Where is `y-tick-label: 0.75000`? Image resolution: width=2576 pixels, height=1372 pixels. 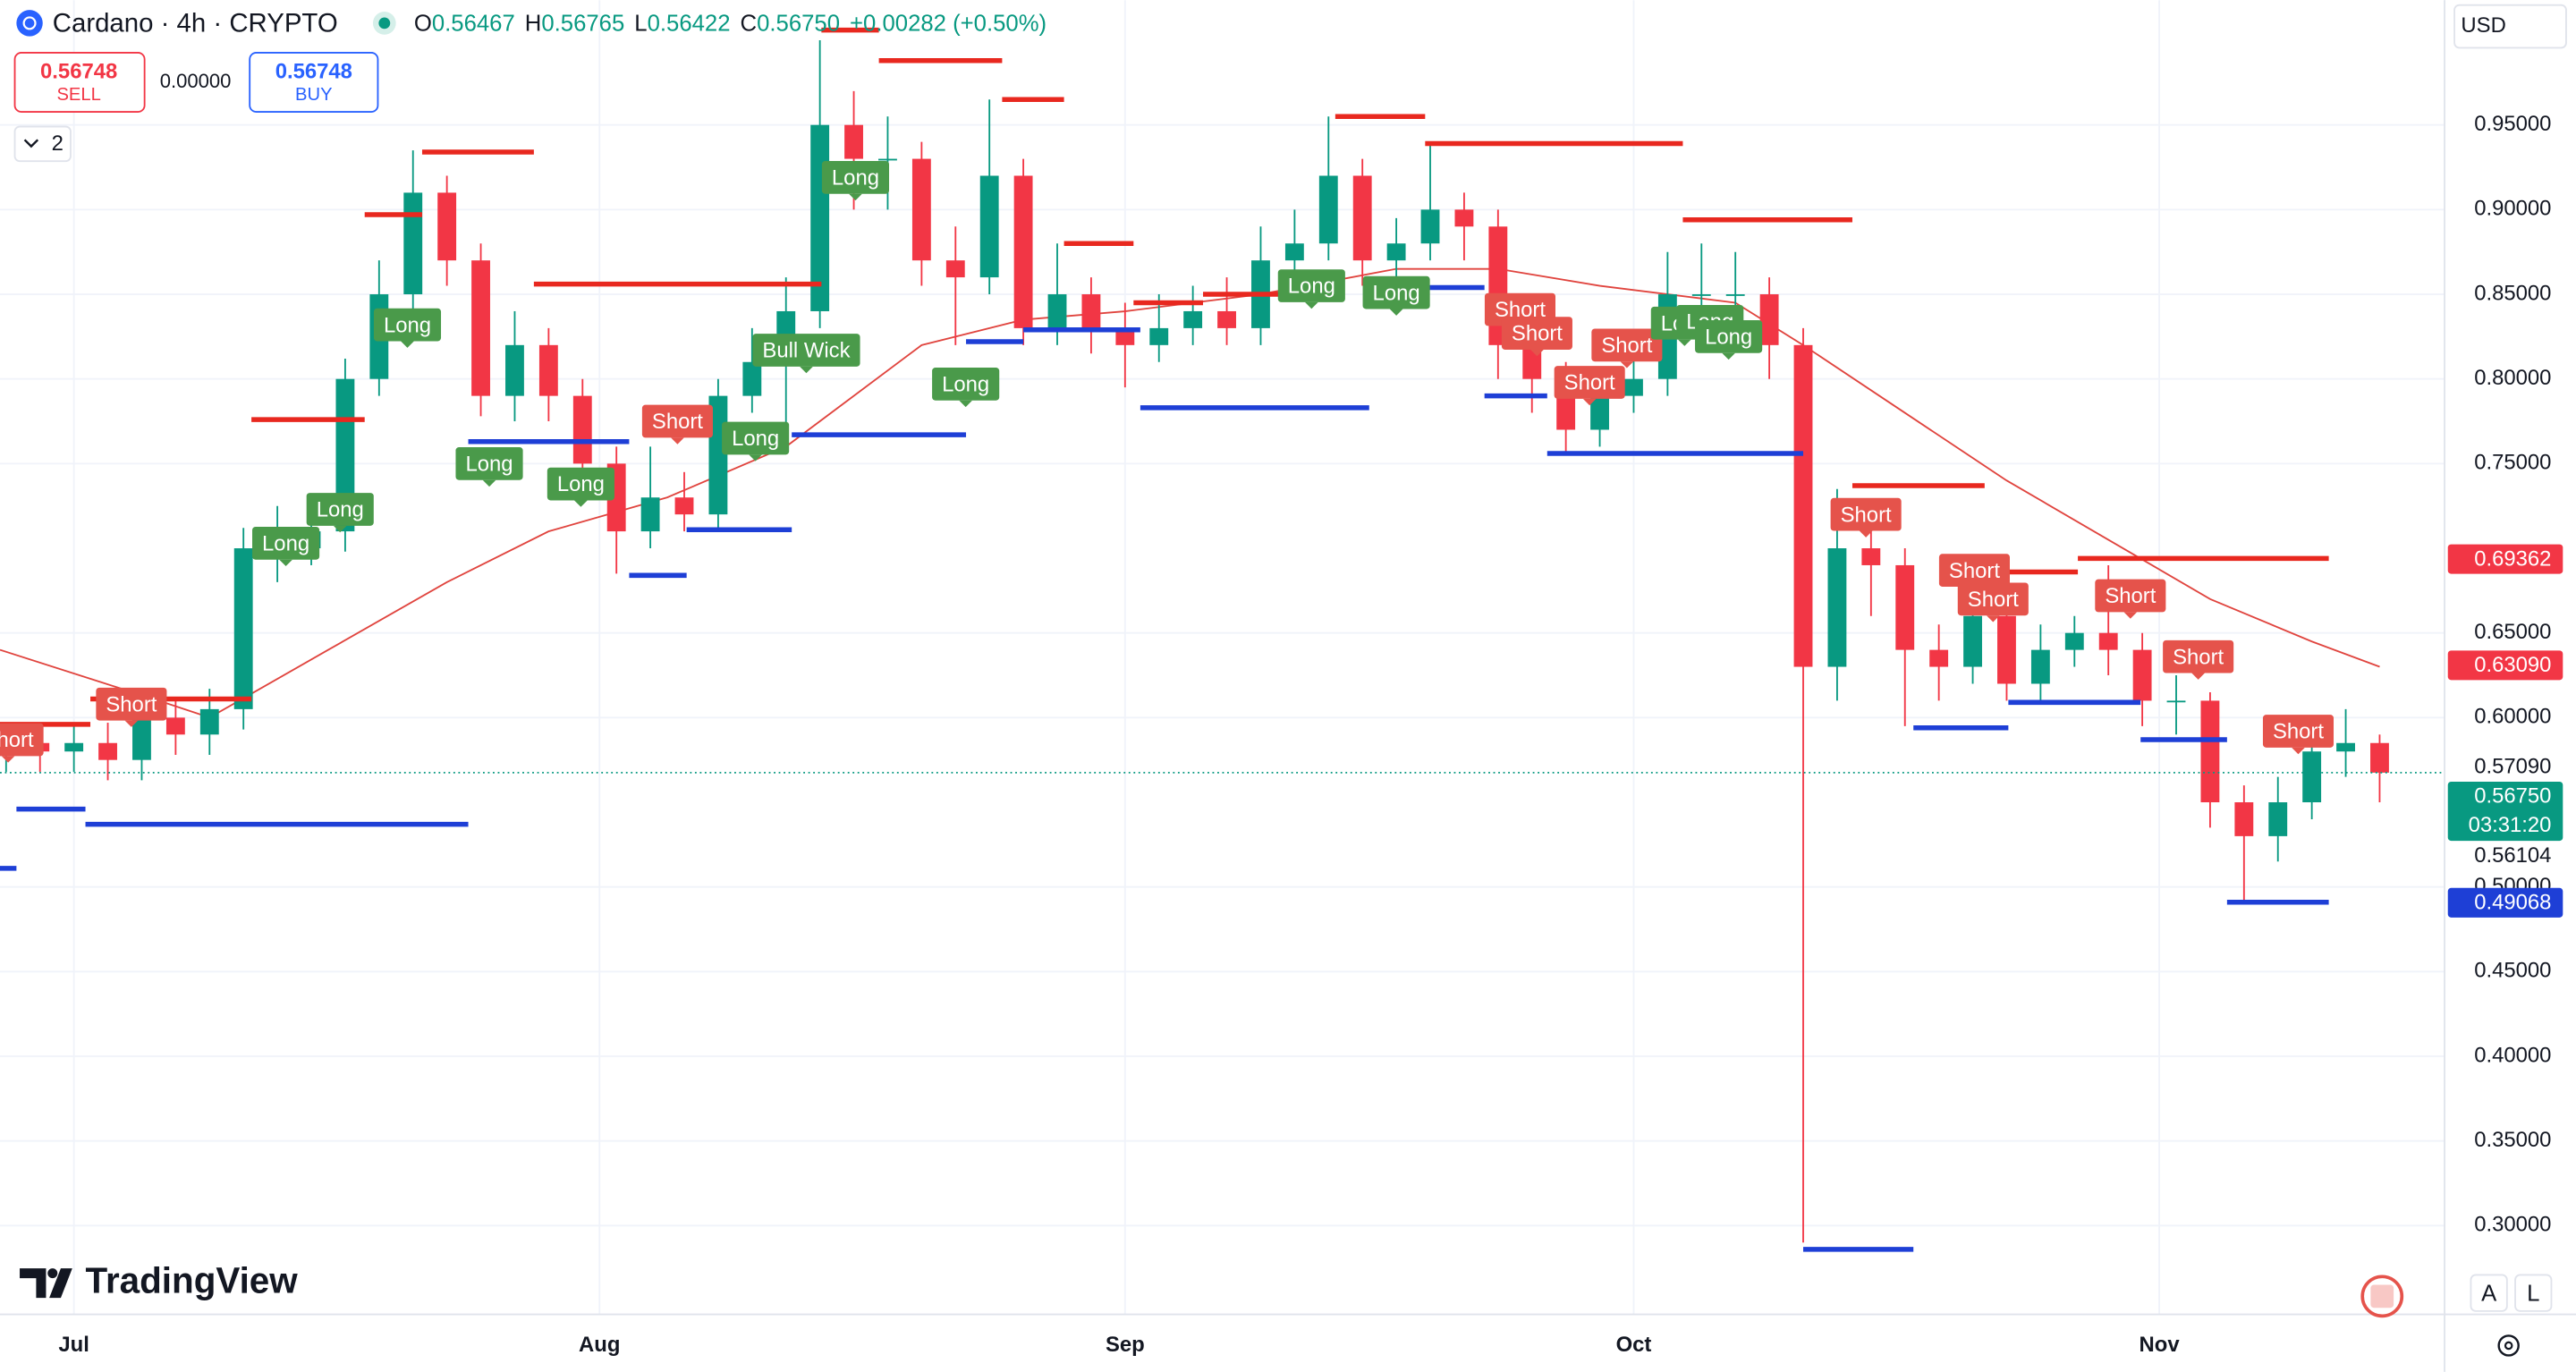 y-tick-label: 0.75000 is located at coordinates (2512, 463).